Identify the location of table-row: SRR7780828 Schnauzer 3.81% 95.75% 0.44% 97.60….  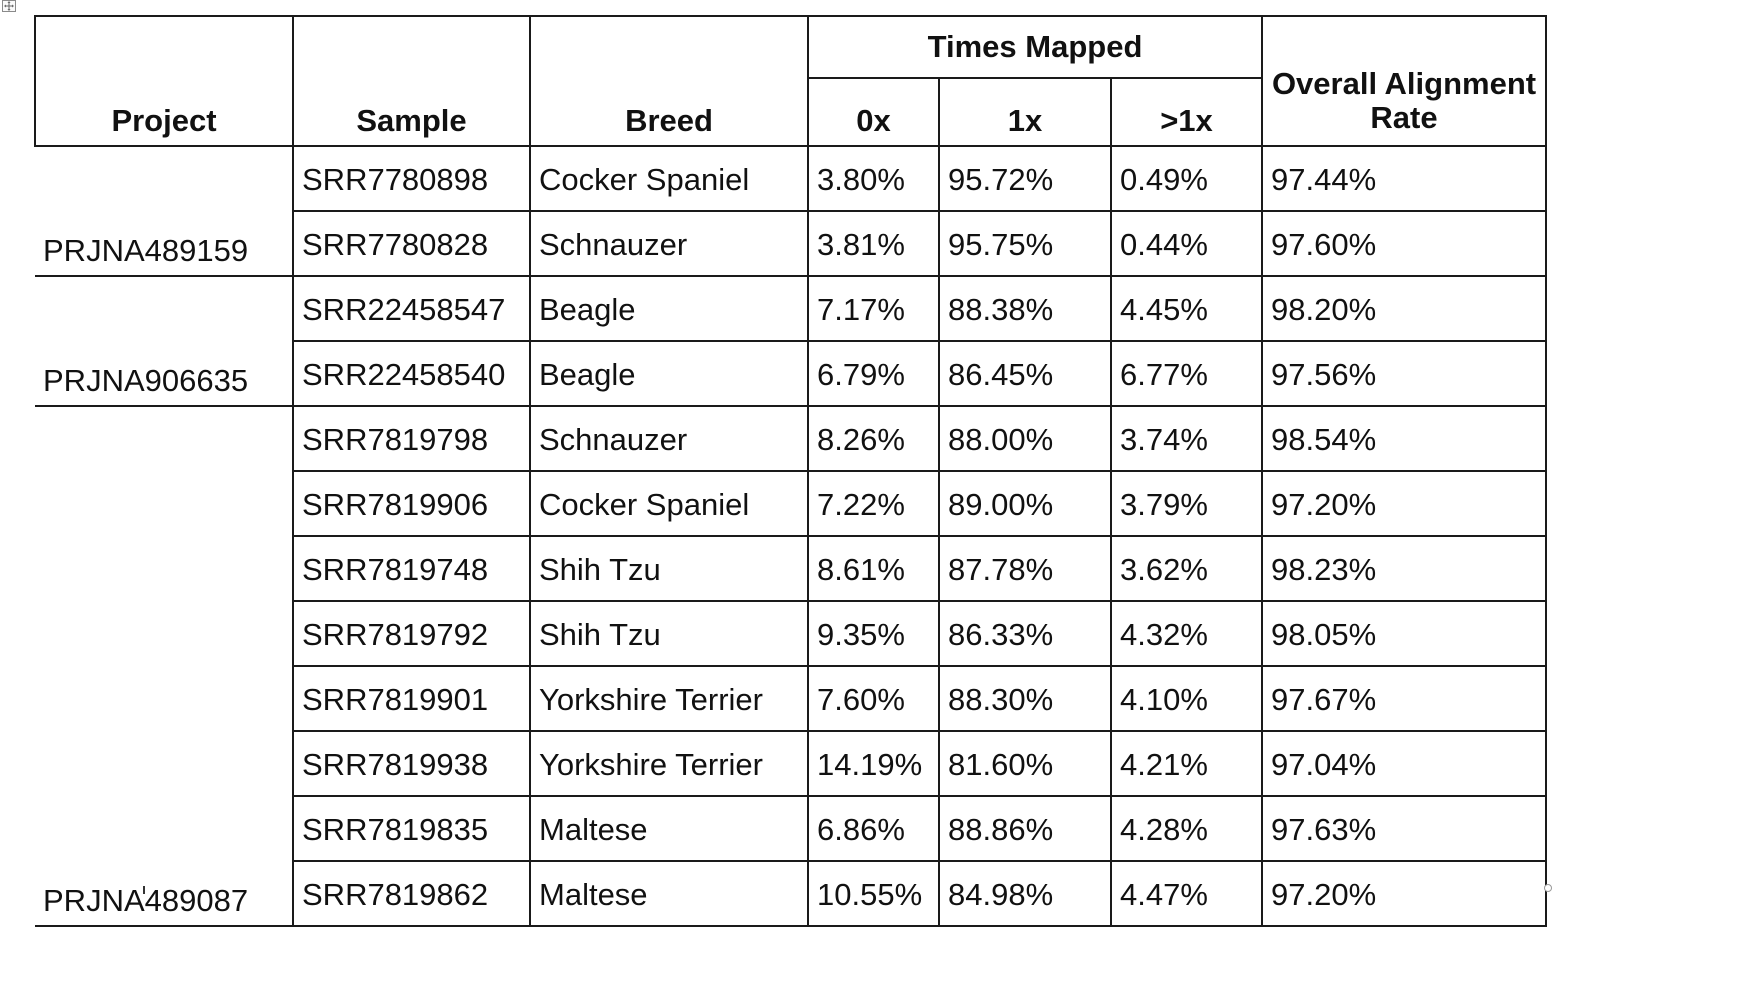
(791, 243).